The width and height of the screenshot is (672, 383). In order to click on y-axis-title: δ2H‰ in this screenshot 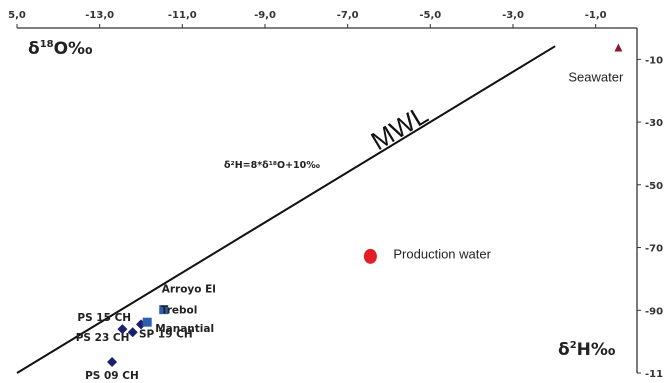, I will do `click(587, 350)`.